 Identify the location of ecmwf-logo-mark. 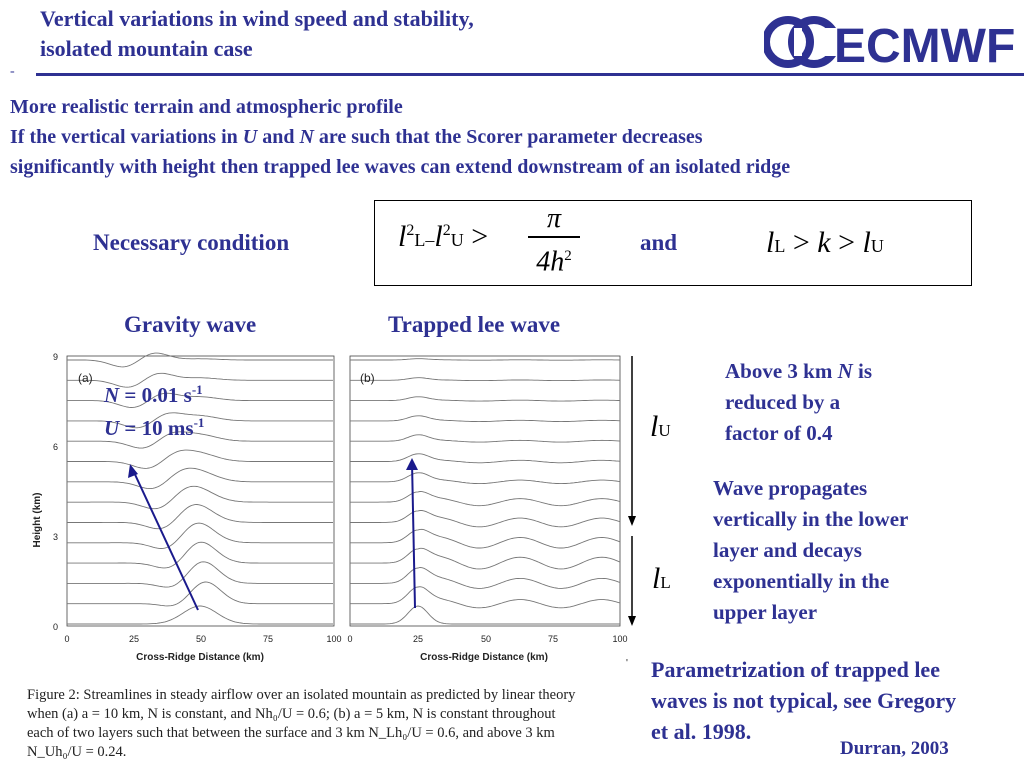
(802, 42).